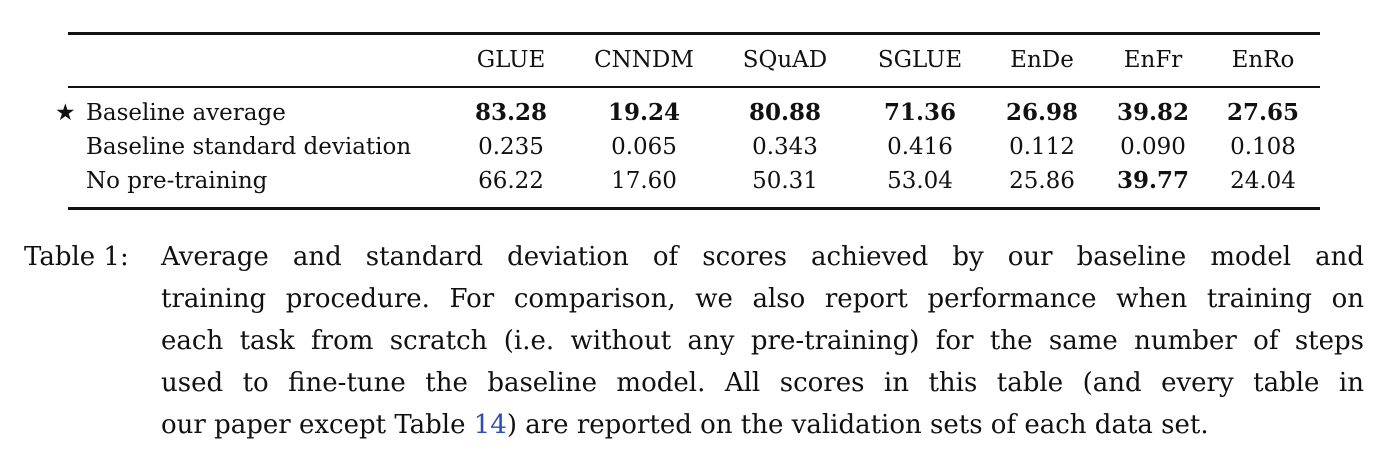  What do you see at coordinates (785, 181) in the screenshot?
I see `table-cell: 50.31` at bounding box center [785, 181].